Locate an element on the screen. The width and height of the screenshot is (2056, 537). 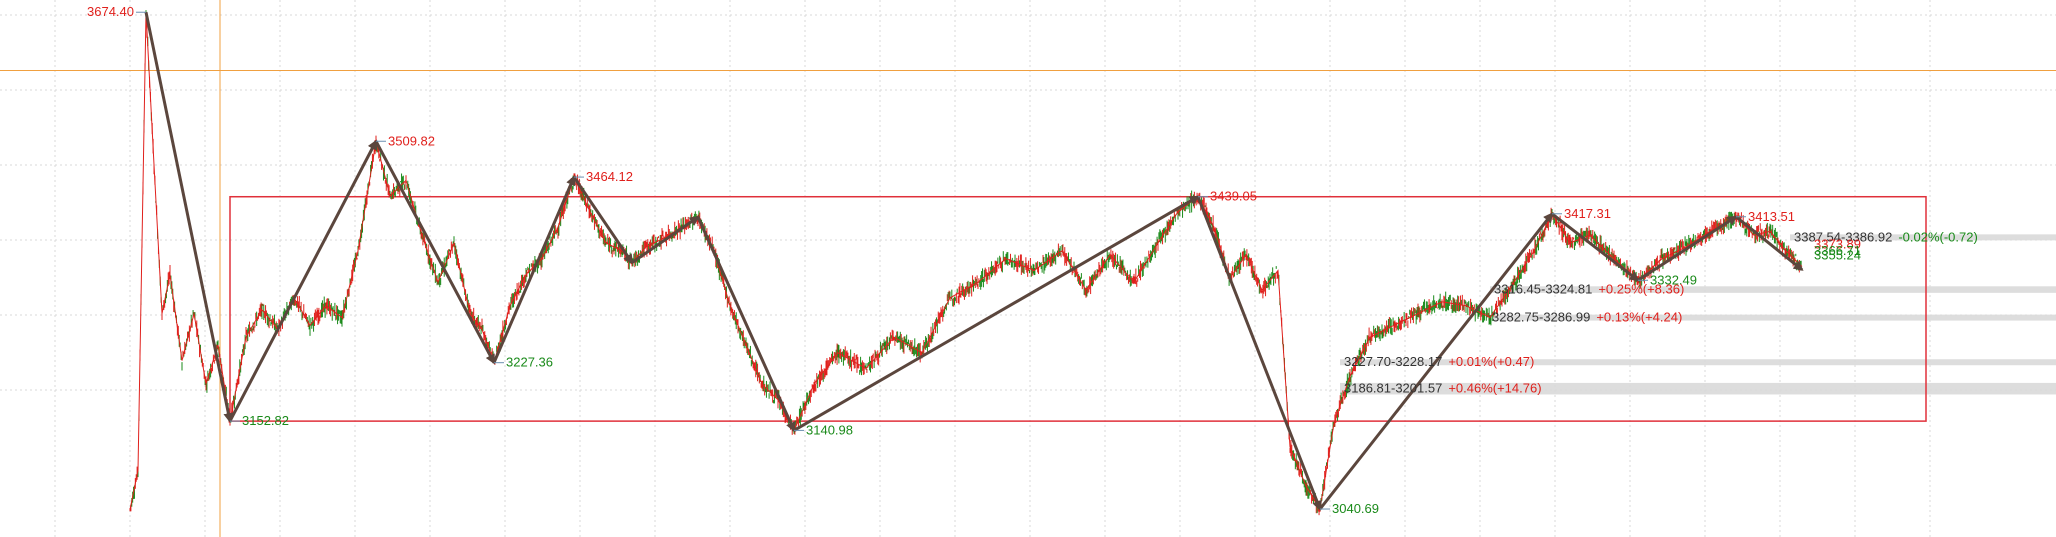
end-label: 3373.89 is located at coordinates (1837, 244).